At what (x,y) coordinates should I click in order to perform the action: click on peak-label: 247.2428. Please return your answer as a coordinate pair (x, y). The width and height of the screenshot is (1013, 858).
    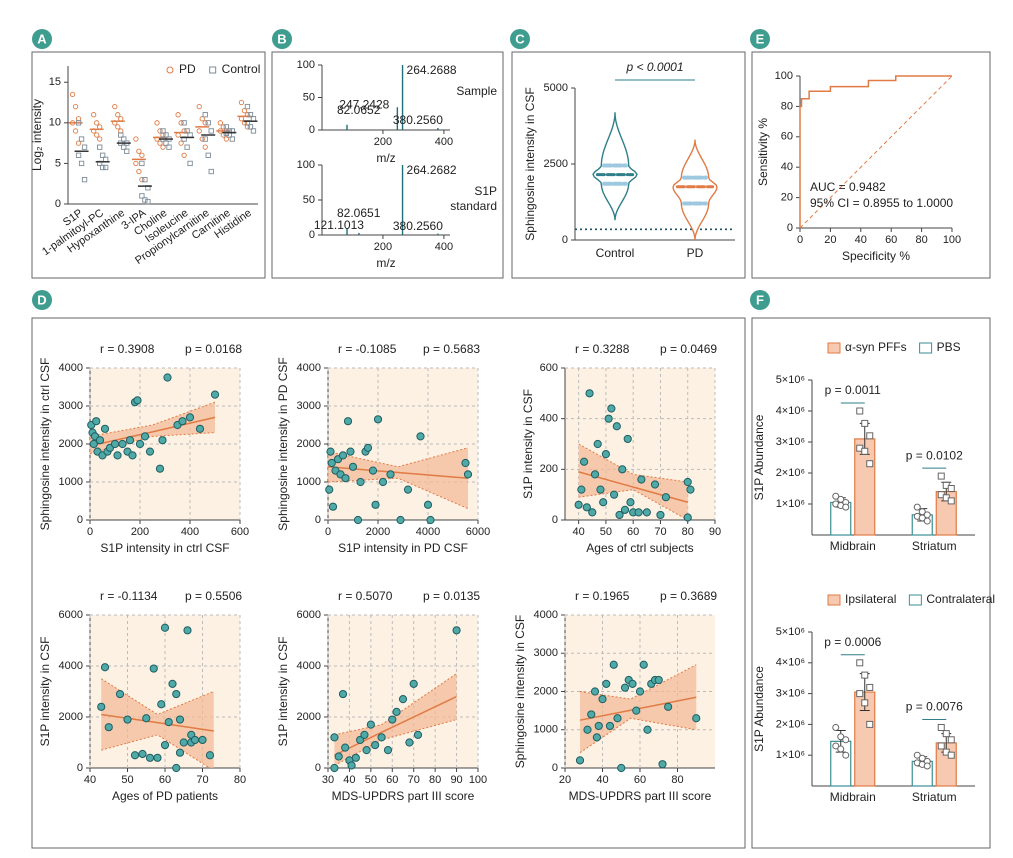
    Looking at the image, I should click on (364, 104).